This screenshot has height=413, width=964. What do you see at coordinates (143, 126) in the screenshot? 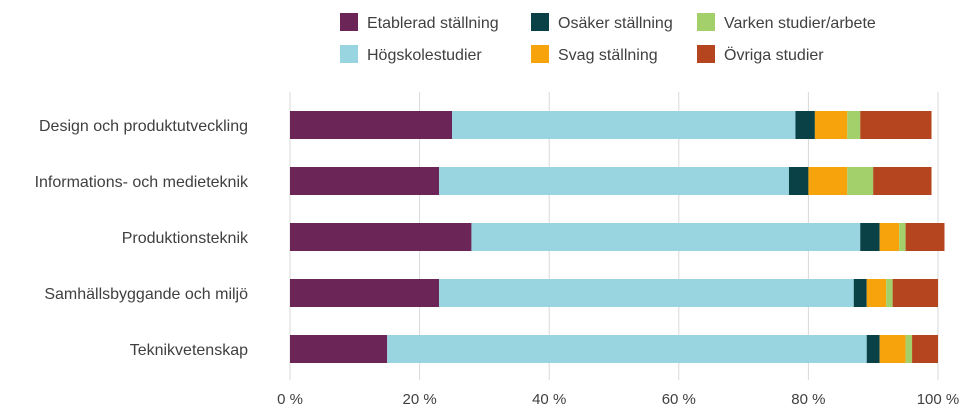
I see `category-label: Design och produktutveckling` at bounding box center [143, 126].